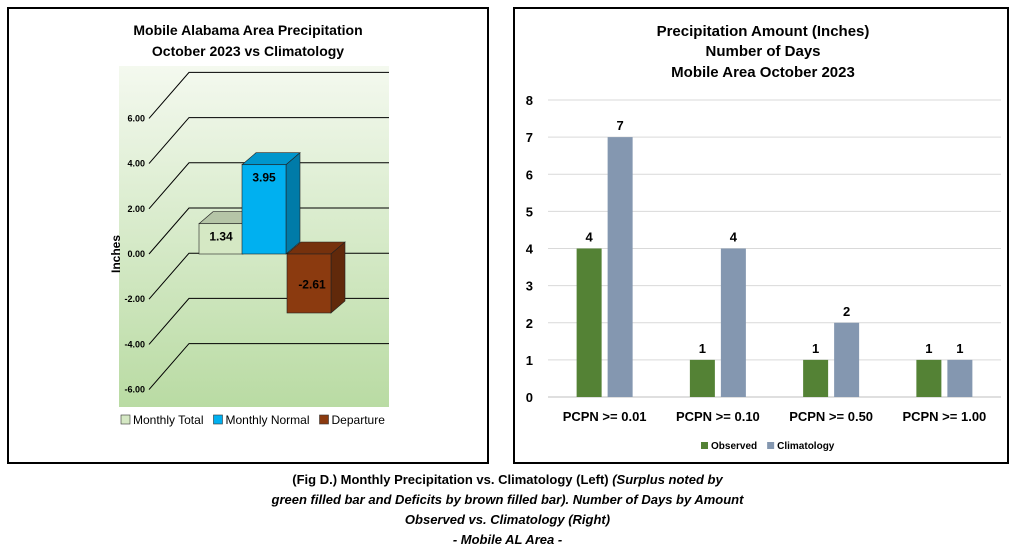  I want to click on caption-italic-text-4: - Mobile AL Area -, so click(507, 539).